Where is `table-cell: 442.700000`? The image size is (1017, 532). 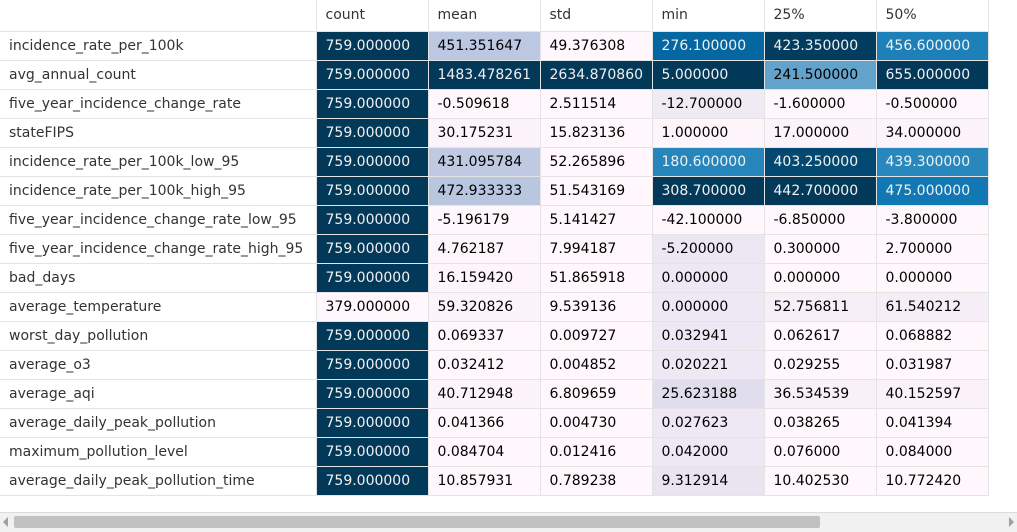 table-cell: 442.700000 is located at coordinates (820, 191).